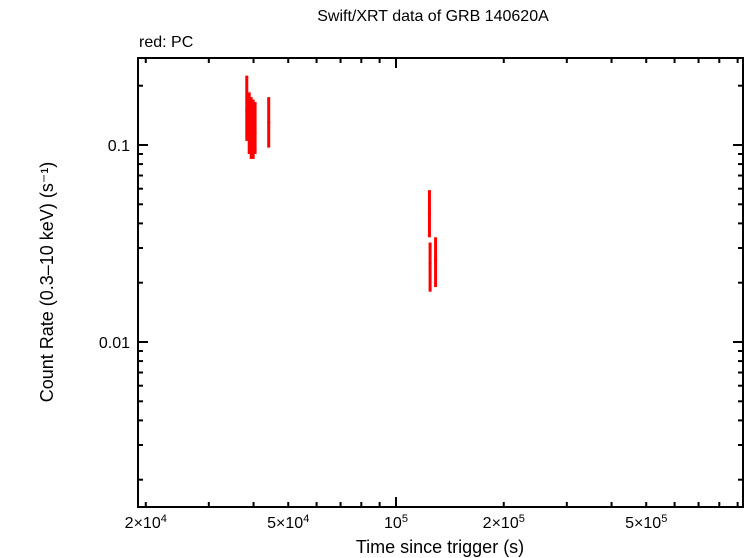 This screenshot has width=746, height=558. Describe the element at coordinates (146, 522) in the screenshot. I see `x-tick-label: 2×10⁴` at that location.